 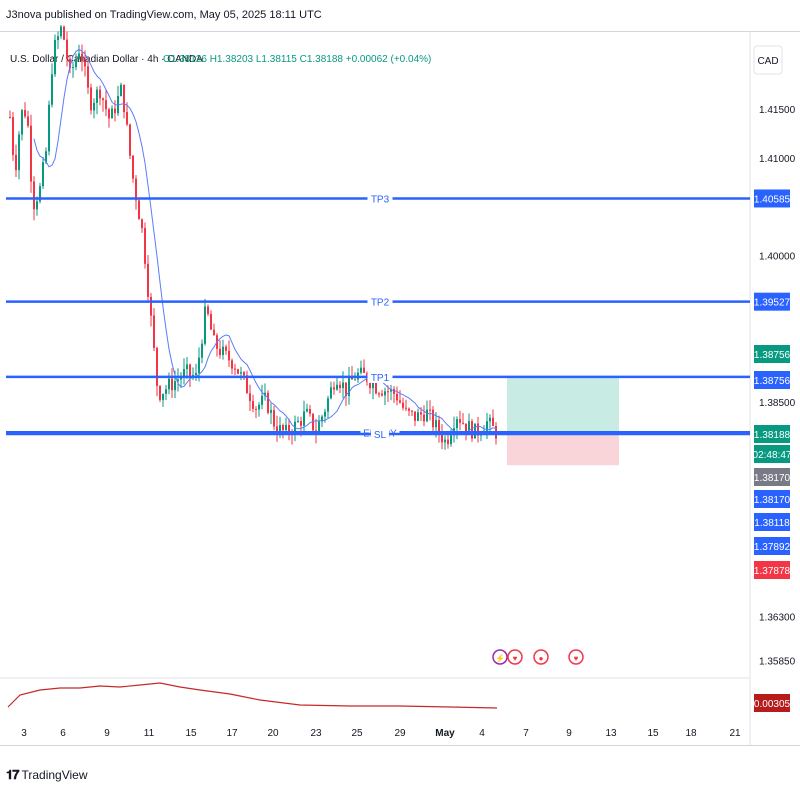 What do you see at coordinates (772, 547) in the screenshot?
I see `price-badge-label: 1.37892` at bounding box center [772, 547].